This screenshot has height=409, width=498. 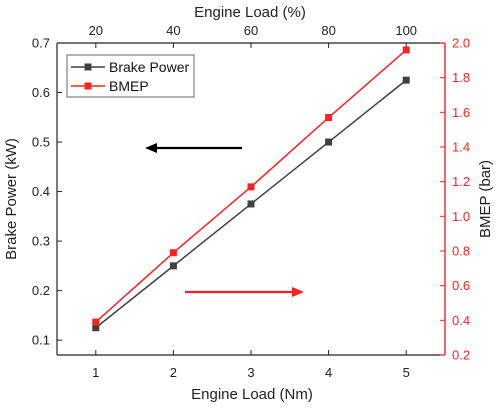 What do you see at coordinates (328, 372) in the screenshot?
I see `x-tick-label-bottom: 4` at bounding box center [328, 372].